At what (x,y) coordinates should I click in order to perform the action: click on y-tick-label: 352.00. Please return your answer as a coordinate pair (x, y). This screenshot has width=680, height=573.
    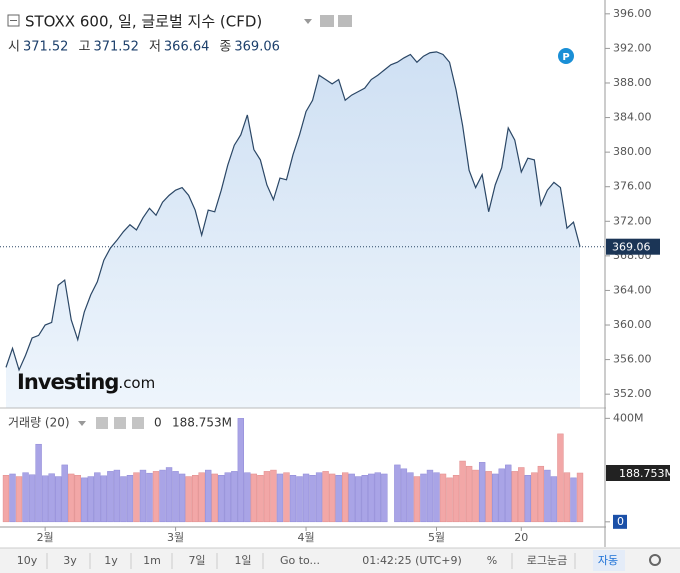
    Looking at the image, I should click on (632, 393).